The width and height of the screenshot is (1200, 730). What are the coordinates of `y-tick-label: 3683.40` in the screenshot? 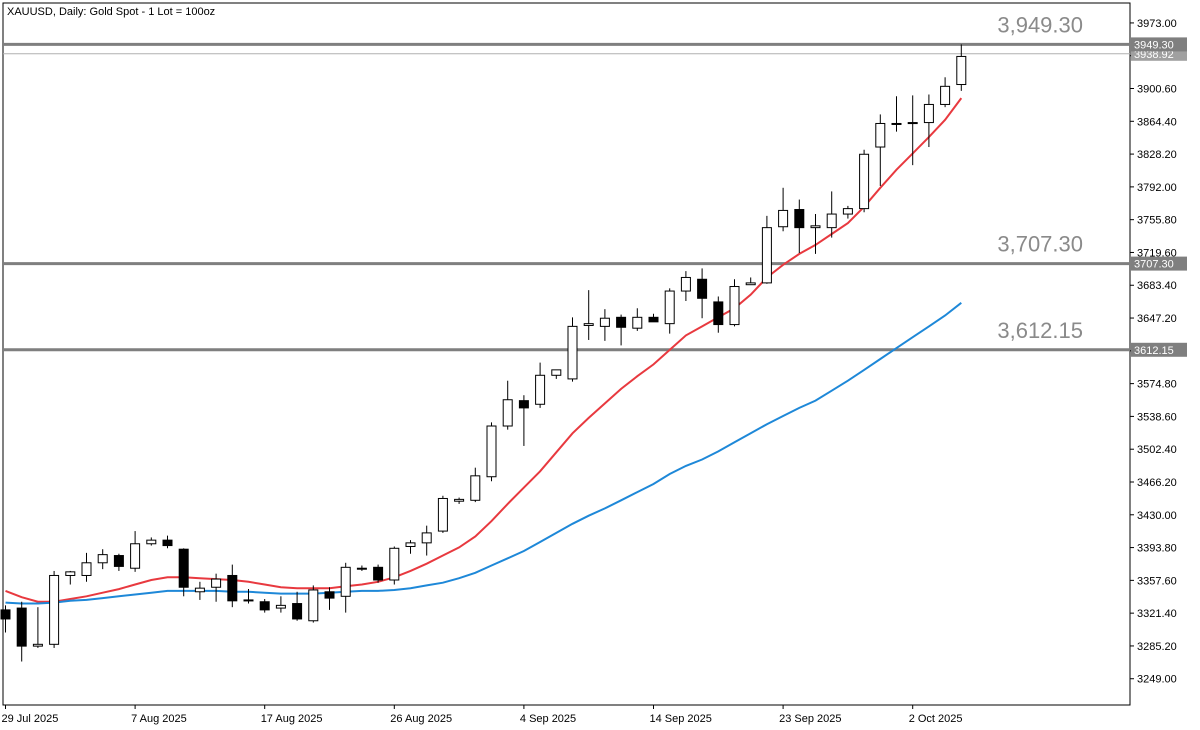 It's located at (1157, 286).